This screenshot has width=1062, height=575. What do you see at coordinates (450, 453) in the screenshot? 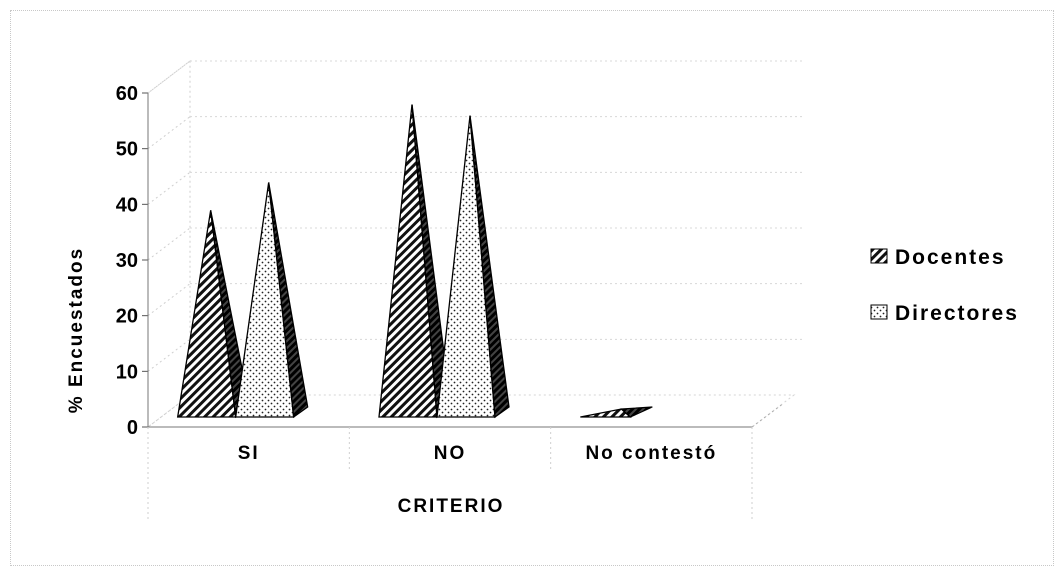
I see `category-label: NO` at bounding box center [450, 453].